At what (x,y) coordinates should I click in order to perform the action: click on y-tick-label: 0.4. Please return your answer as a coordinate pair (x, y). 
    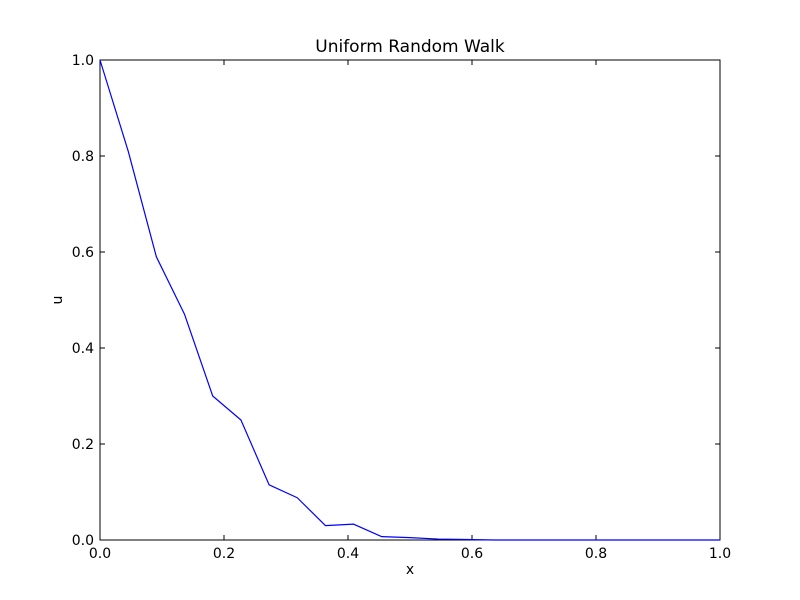
    Looking at the image, I should click on (83, 349).